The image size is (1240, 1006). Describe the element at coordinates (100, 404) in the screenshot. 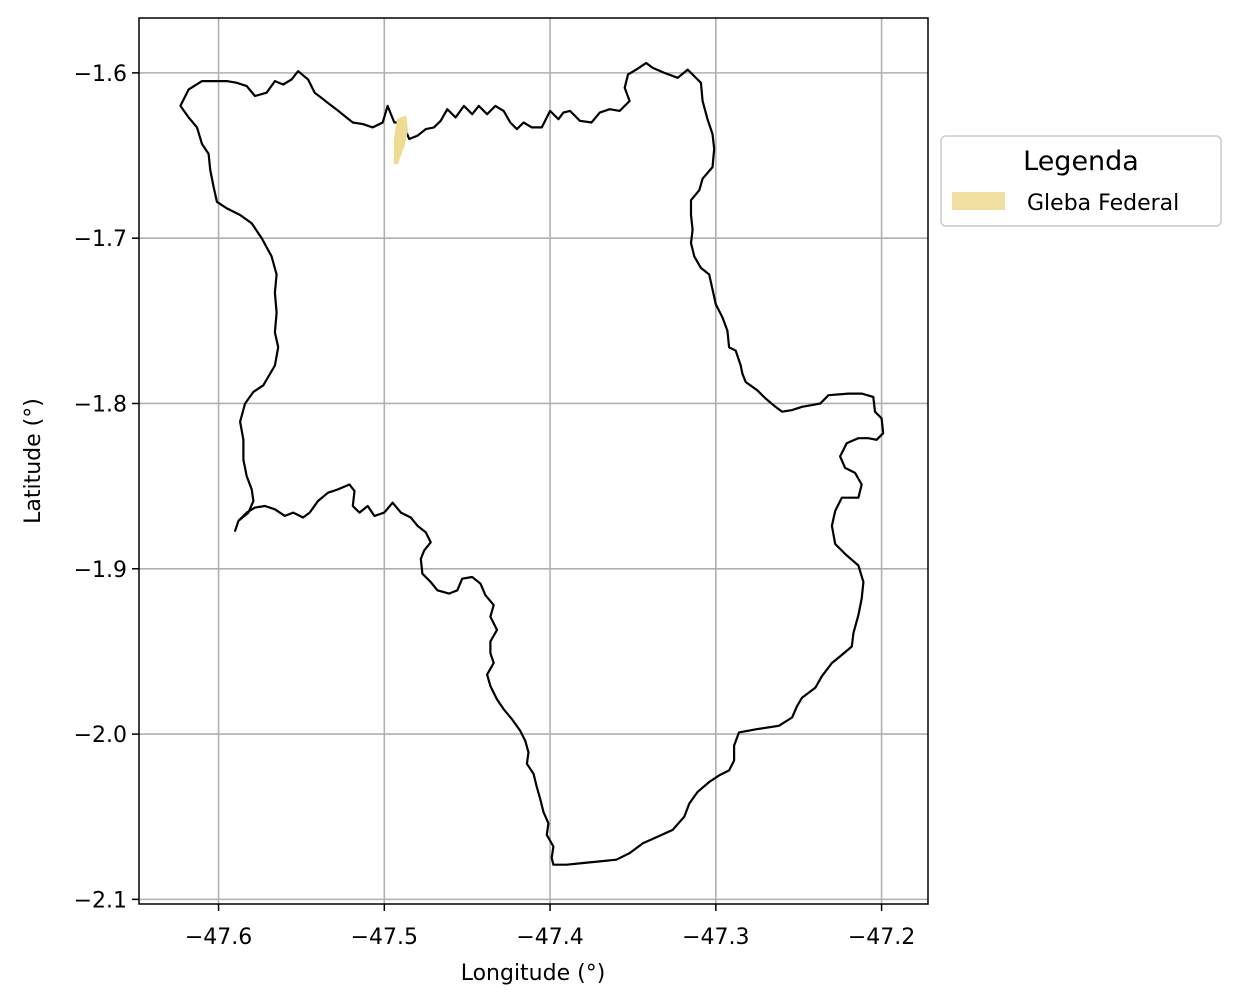

I see `y-tick-label: −1.8` at that location.